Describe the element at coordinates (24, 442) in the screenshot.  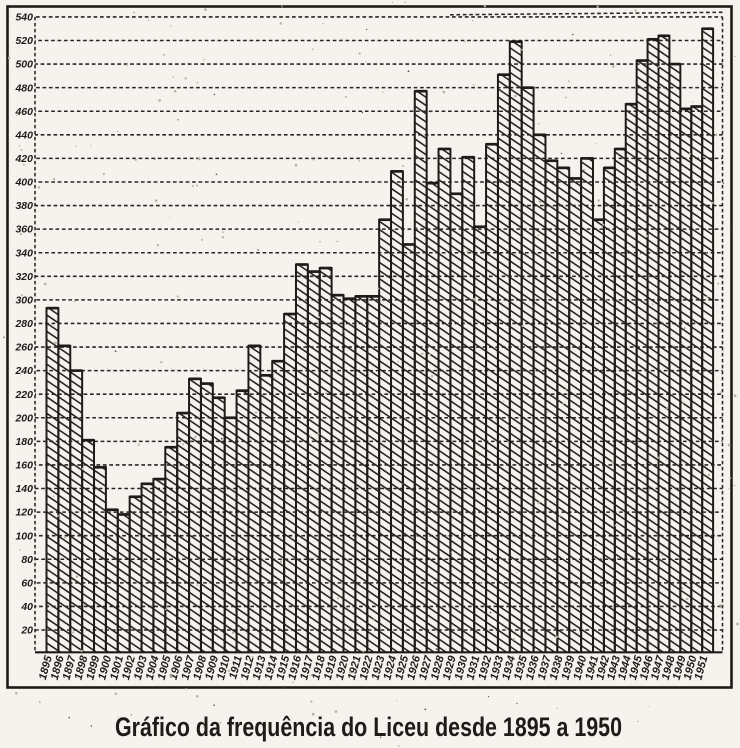
I see `svg-text: 180` at that location.